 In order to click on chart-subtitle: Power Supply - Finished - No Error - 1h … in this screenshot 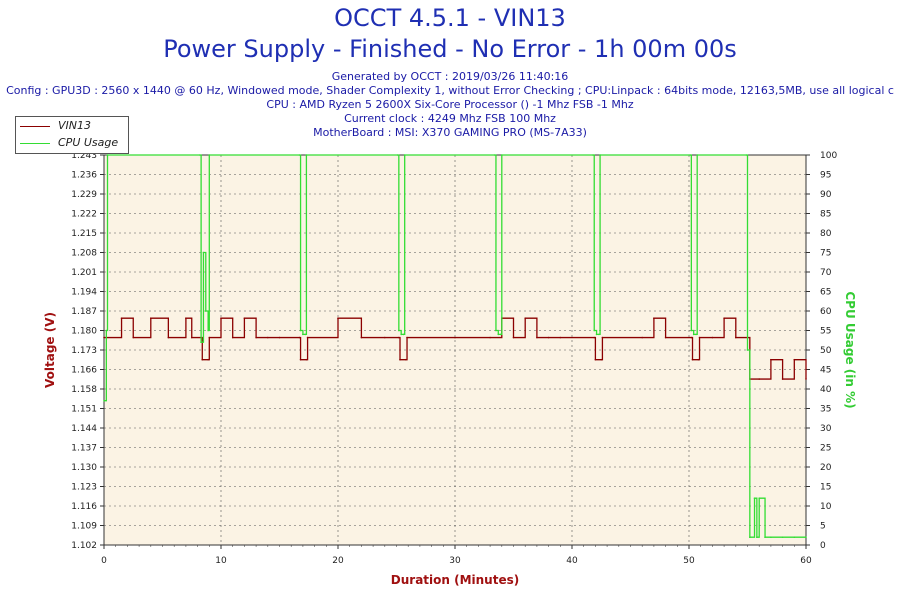, I will do `click(450, 49)`.